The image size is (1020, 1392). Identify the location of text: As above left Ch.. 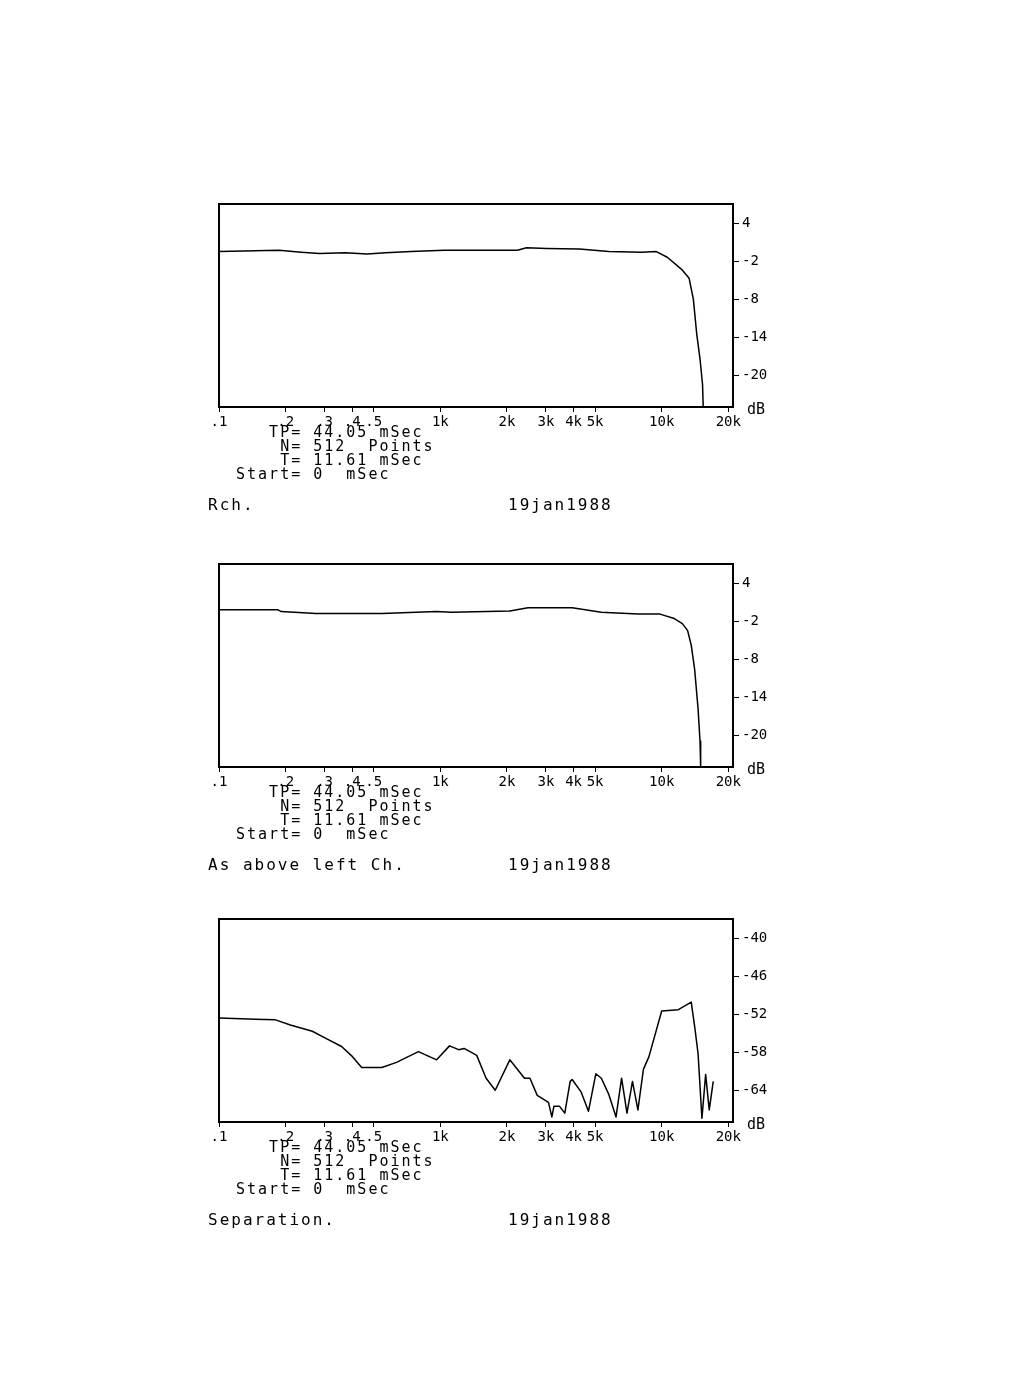
(307, 864).